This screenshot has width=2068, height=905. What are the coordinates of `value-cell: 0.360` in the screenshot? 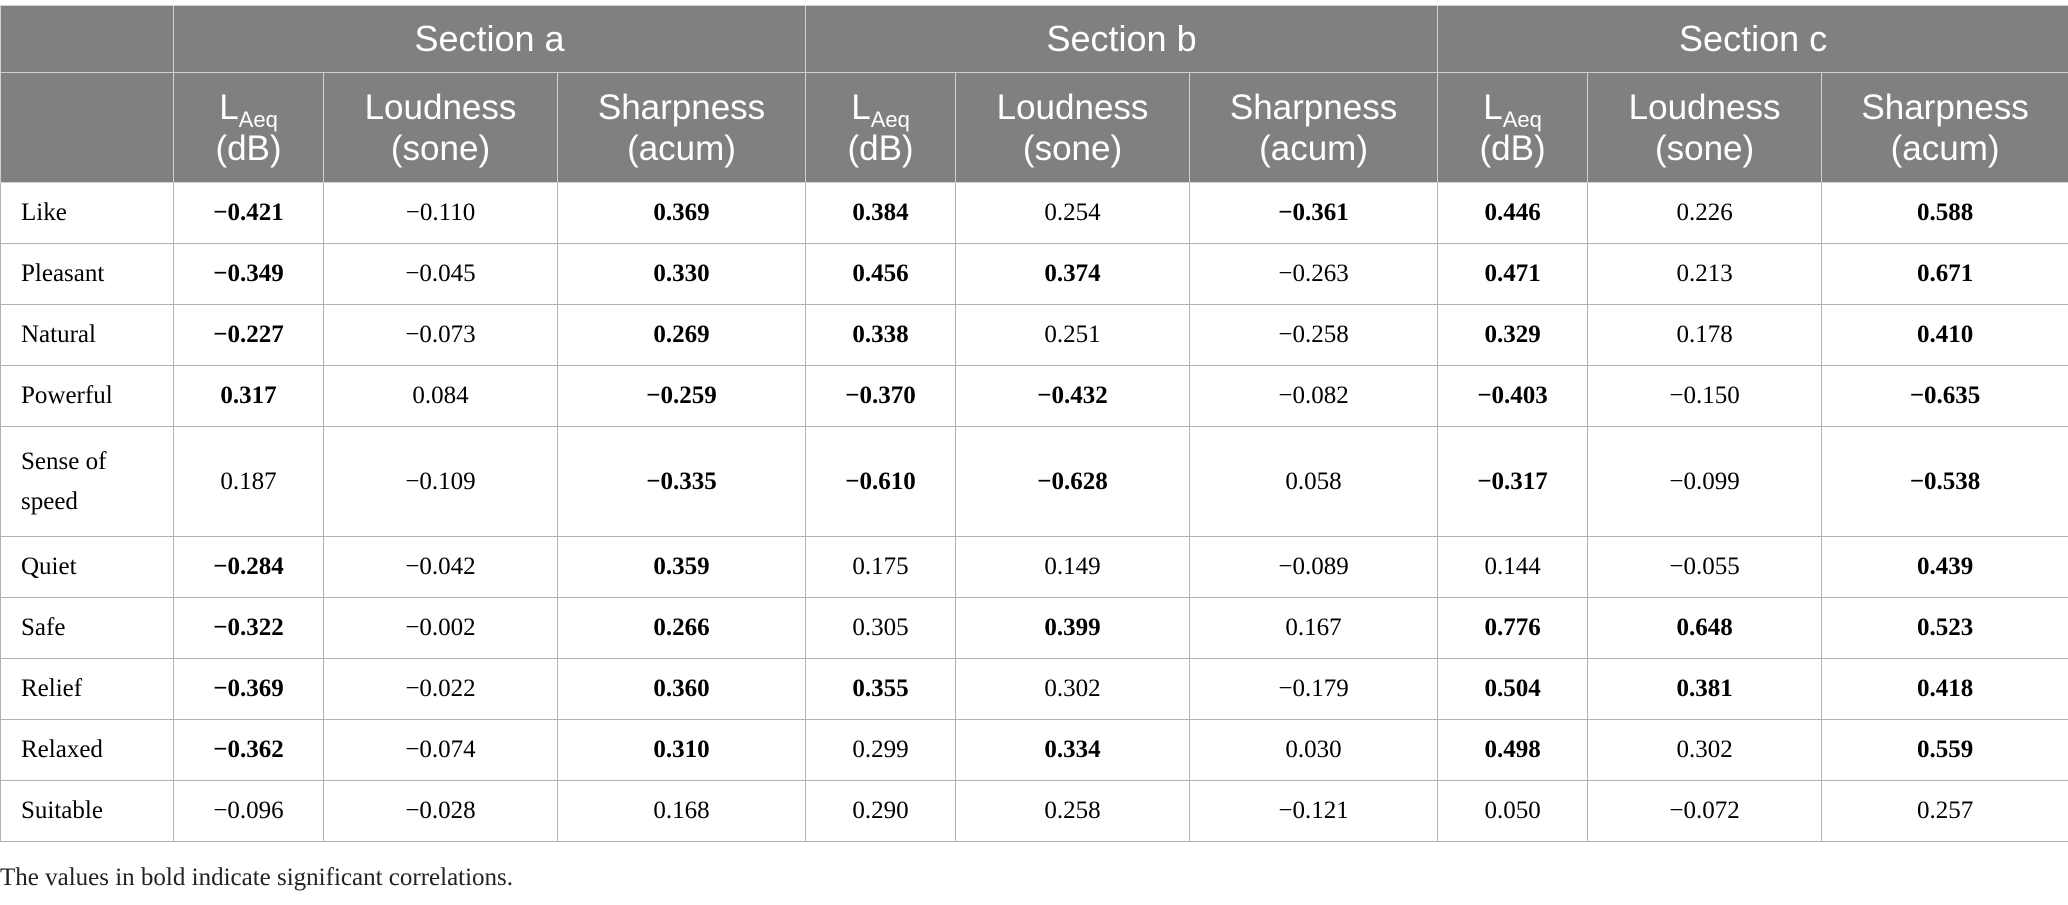 It's located at (681, 689).